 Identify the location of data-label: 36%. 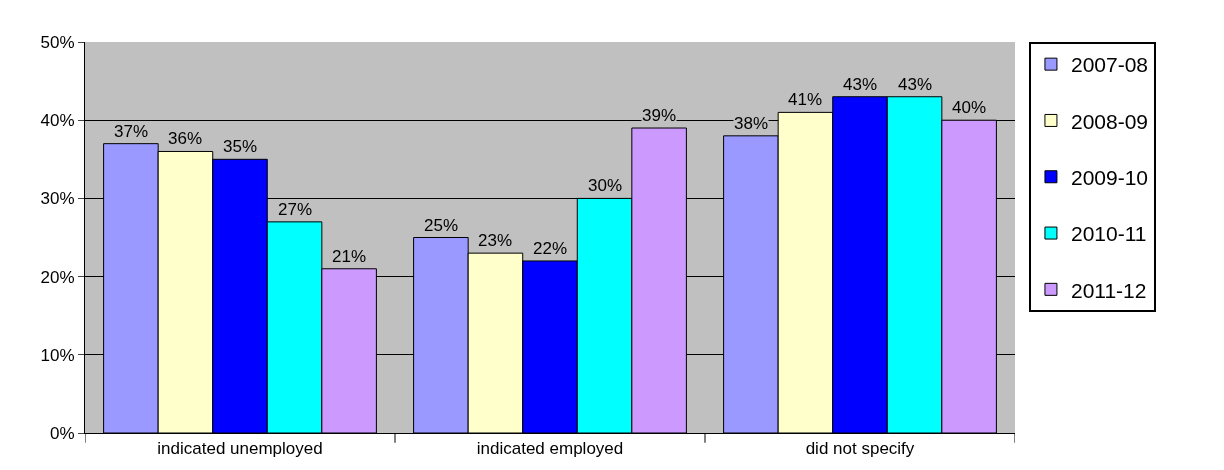
(185, 138).